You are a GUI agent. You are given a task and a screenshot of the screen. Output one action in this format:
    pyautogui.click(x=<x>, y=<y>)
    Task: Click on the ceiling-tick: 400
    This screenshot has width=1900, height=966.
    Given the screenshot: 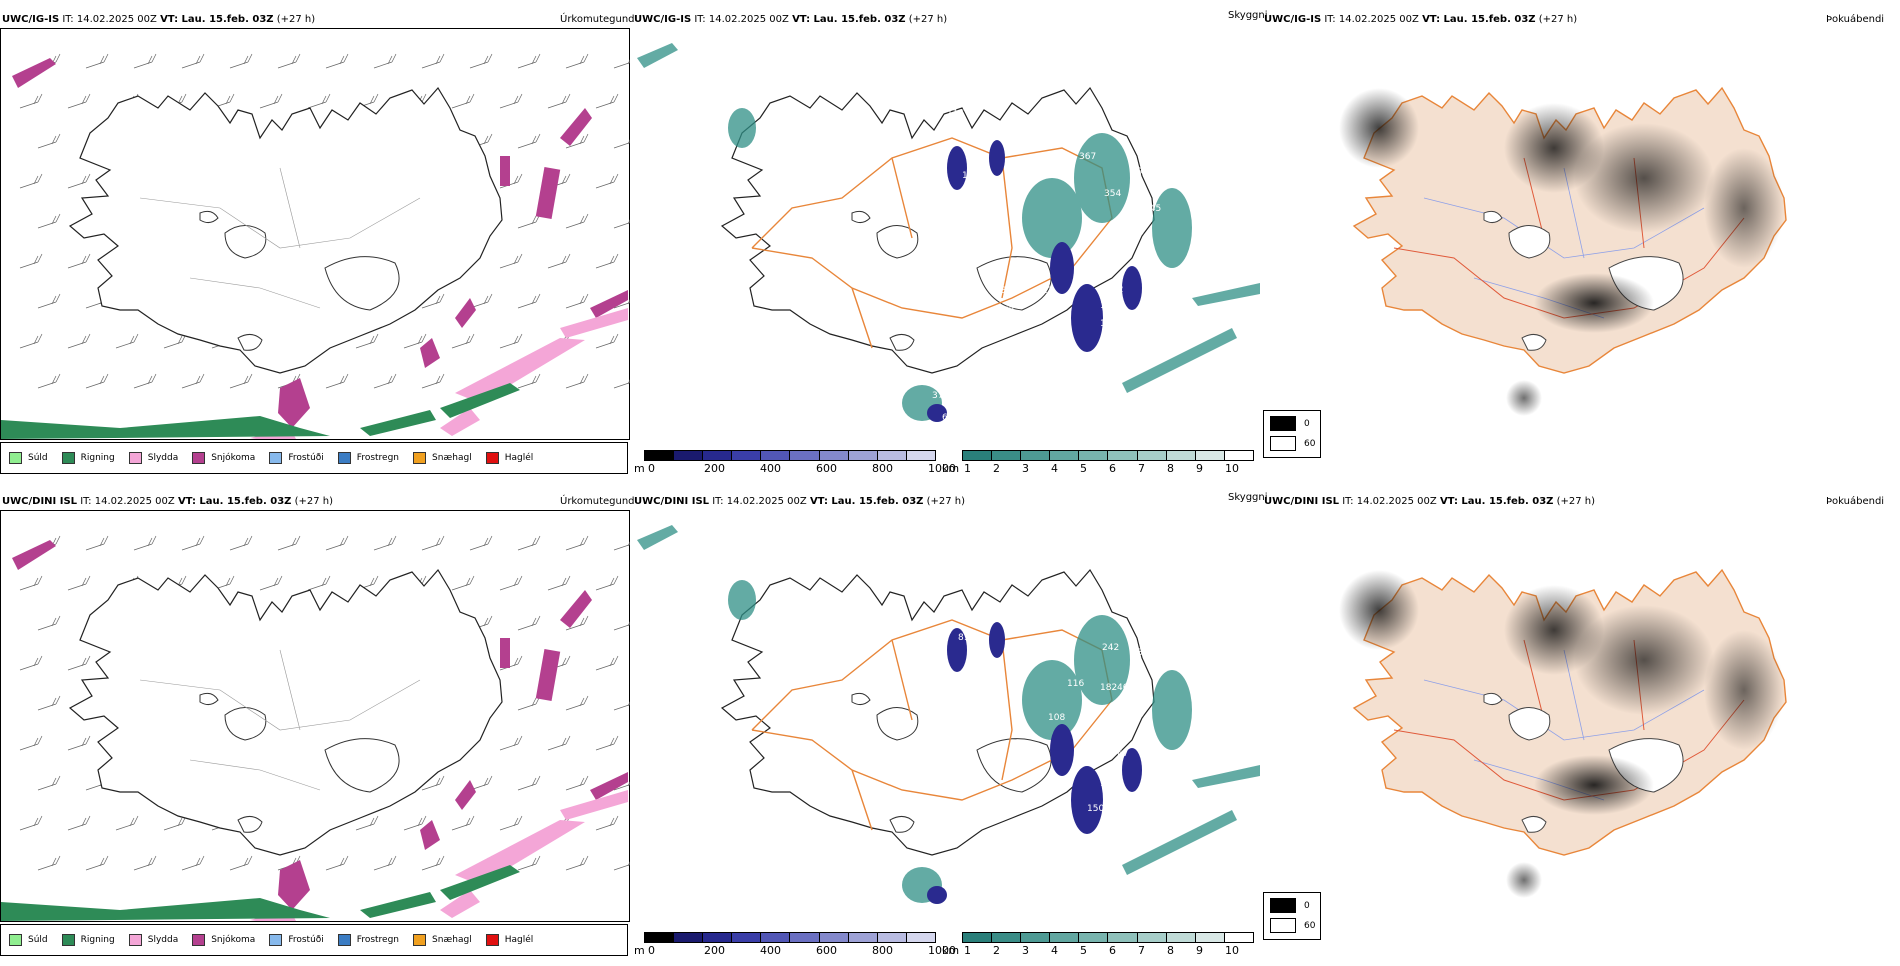 What is the action you would take?
    pyautogui.click(x=770, y=468)
    